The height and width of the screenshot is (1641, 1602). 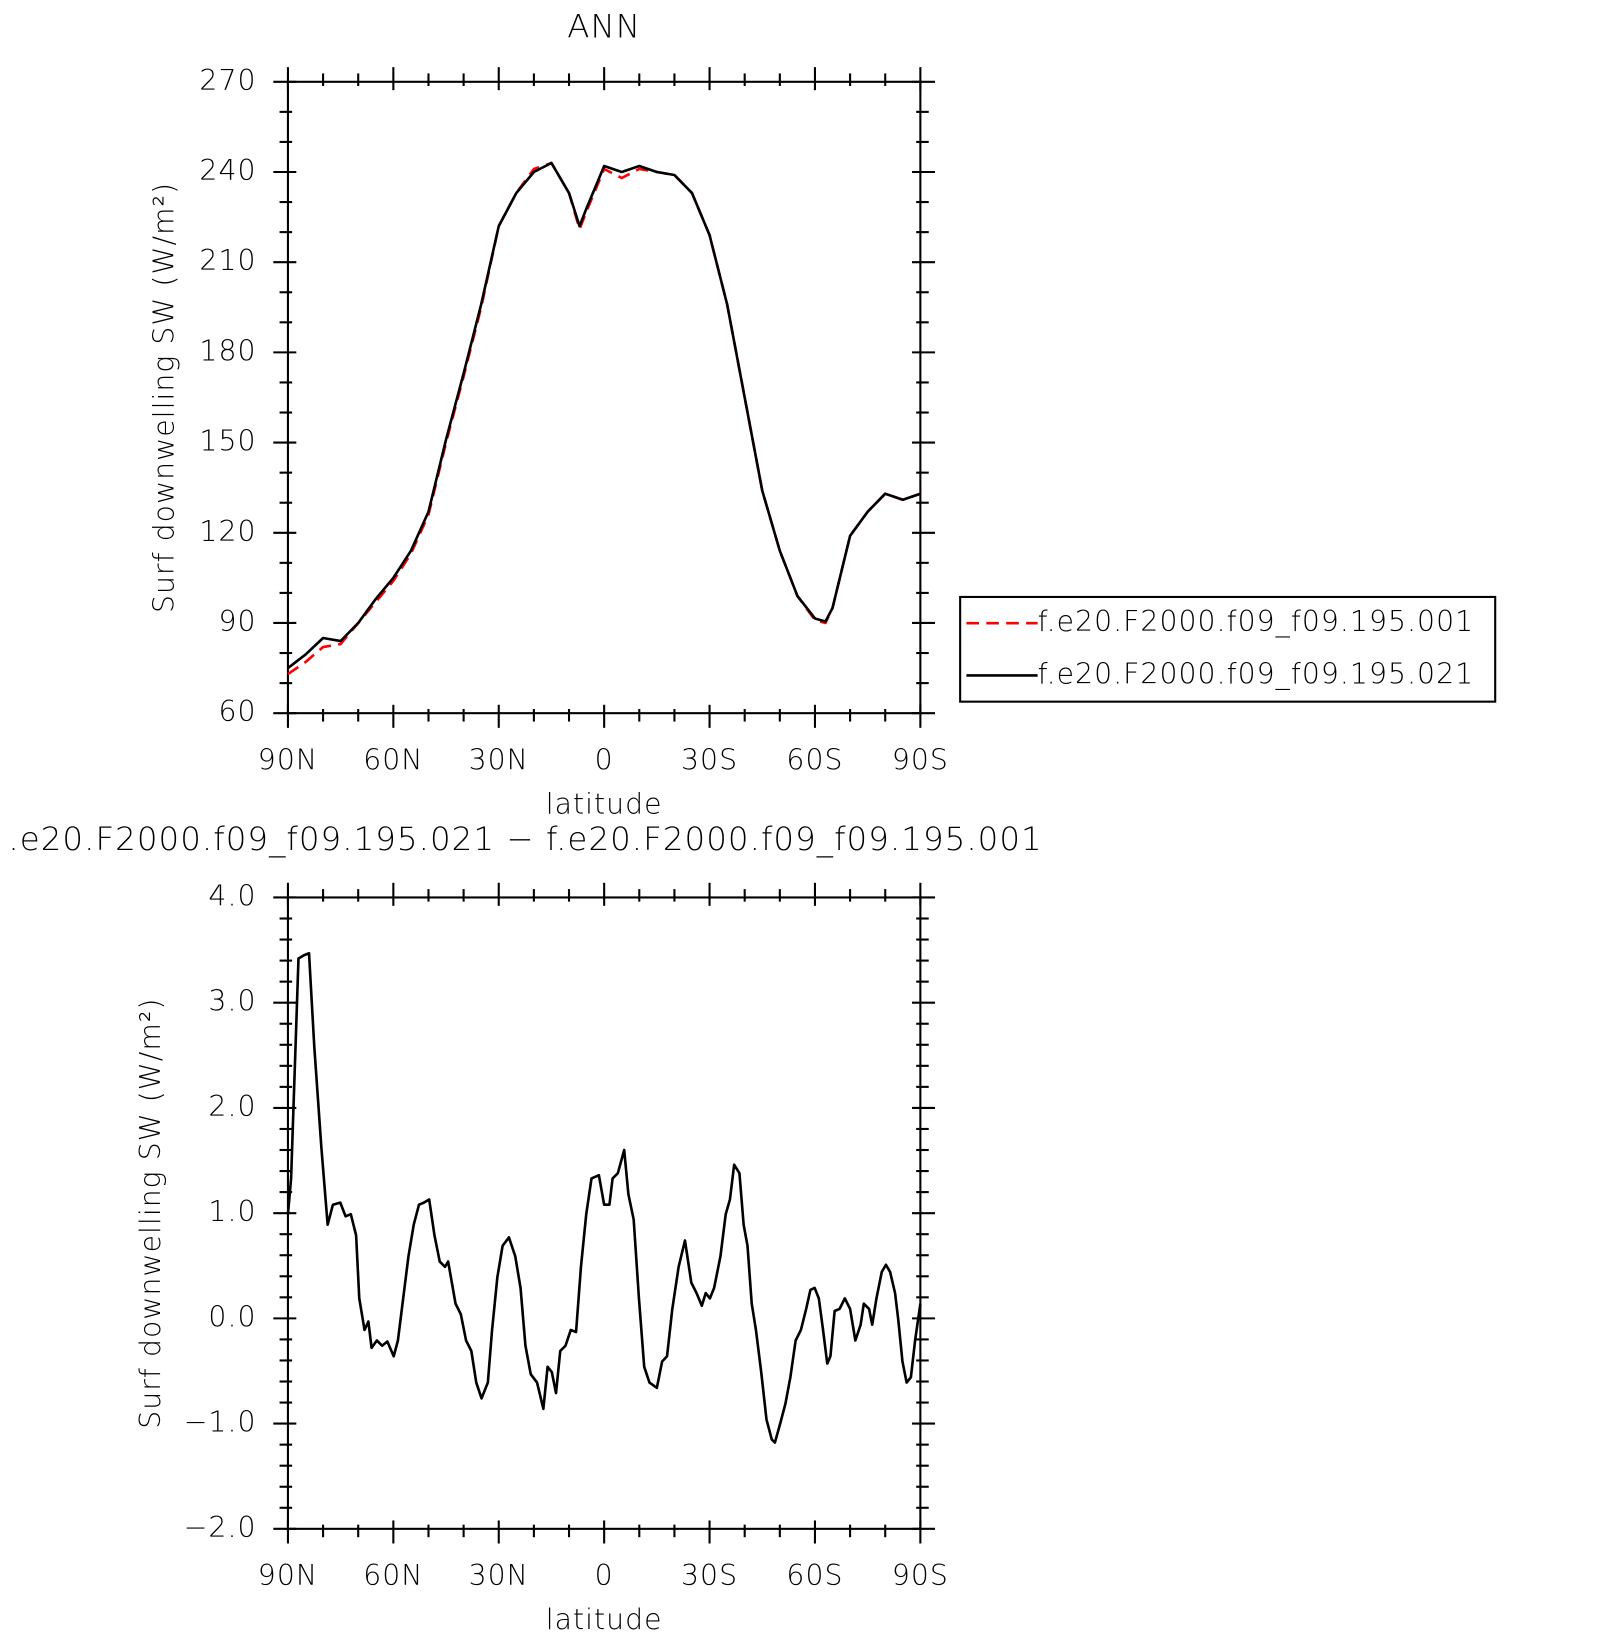 I want to click on y-tick-label: 2.0, so click(x=232, y=1106).